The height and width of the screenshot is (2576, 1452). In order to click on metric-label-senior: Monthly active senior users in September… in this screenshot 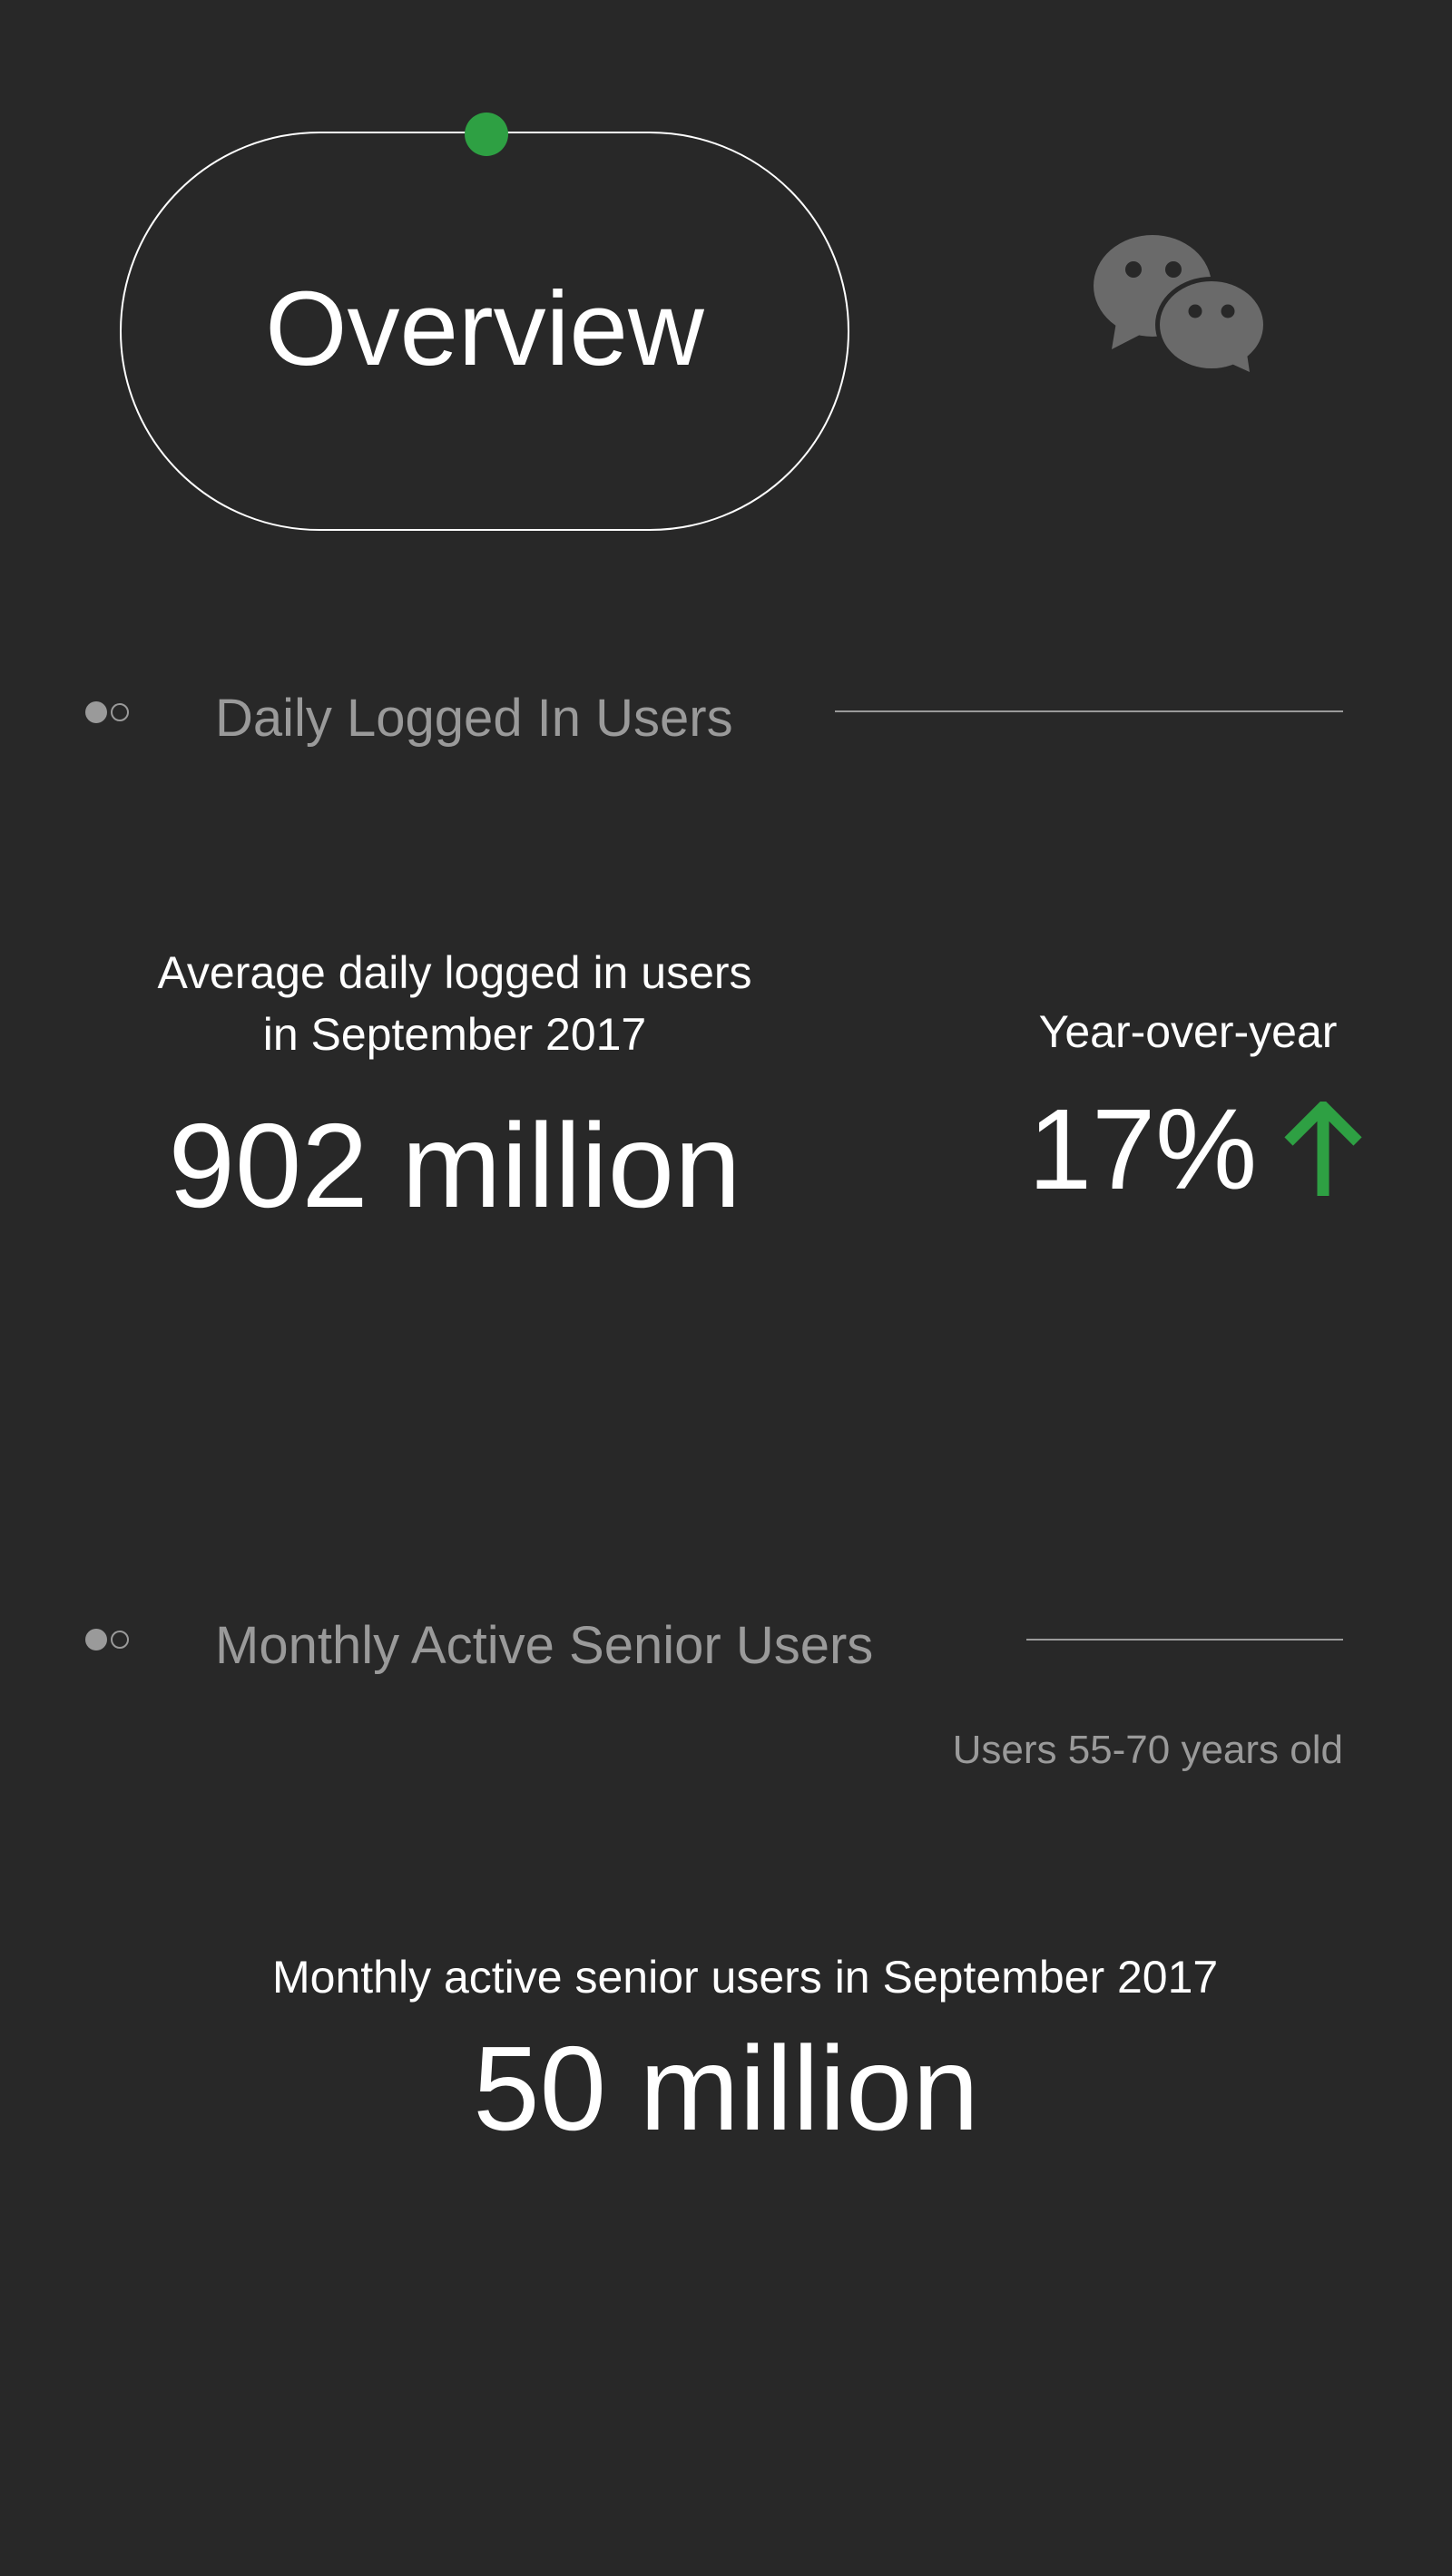, I will do `click(745, 1977)`.